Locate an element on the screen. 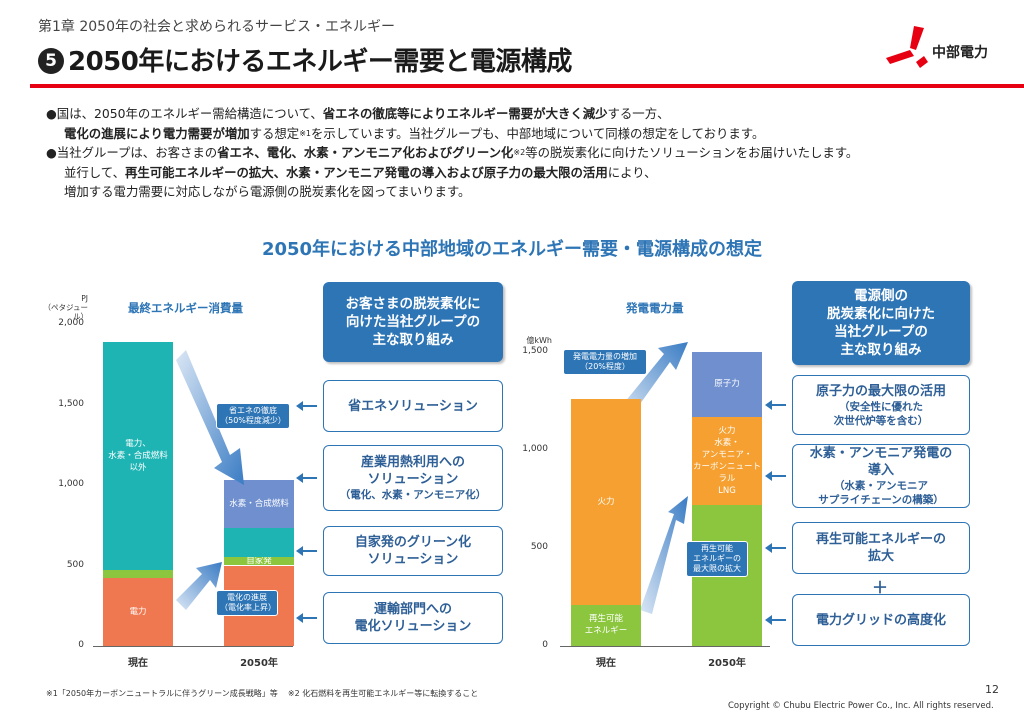 The width and height of the screenshot is (1024, 721). right-bar-segment: 火力 水素・ アンモニア・ カーボンニュートラル LNG is located at coordinates (727, 460).